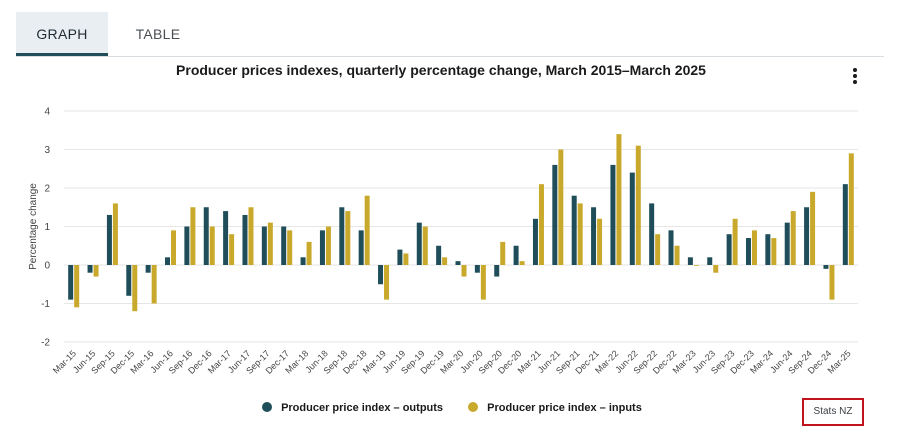 This screenshot has width=900, height=444. Describe the element at coordinates (267, 407) in the screenshot. I see `legend-swatch-outputs` at that location.